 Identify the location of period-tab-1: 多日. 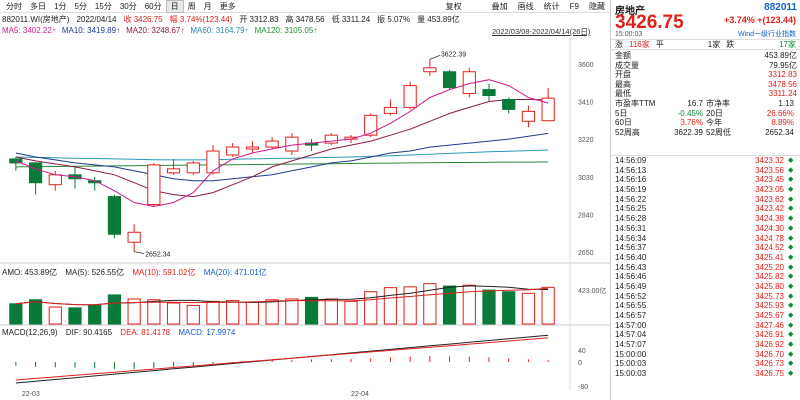
(38, 6).